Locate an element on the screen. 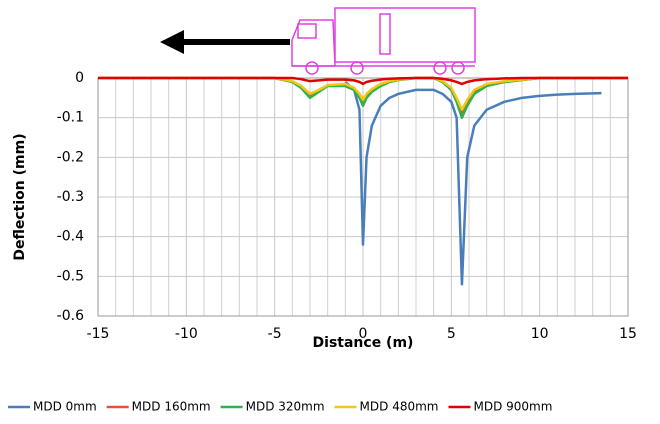 This screenshot has width=660, height=424. truck-illustration is located at coordinates (383, 41).